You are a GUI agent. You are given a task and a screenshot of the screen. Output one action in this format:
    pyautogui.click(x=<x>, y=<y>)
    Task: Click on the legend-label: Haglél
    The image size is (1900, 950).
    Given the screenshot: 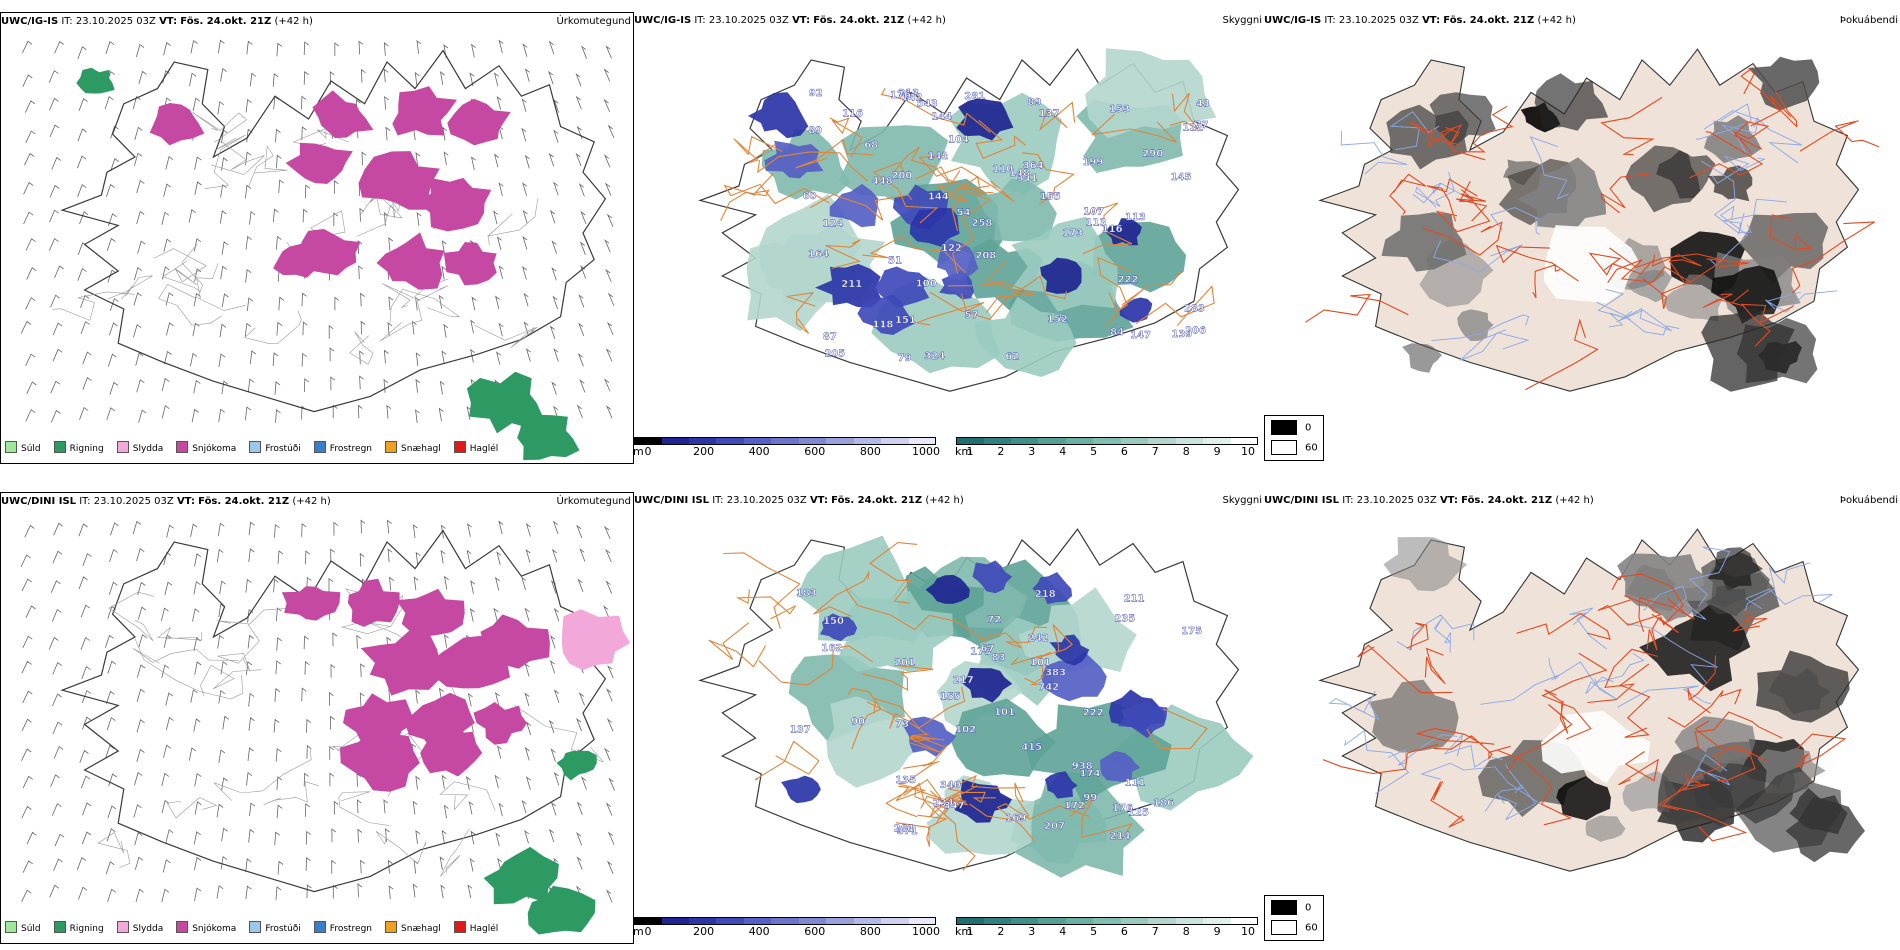 What is the action you would take?
    pyautogui.click(x=484, y=449)
    